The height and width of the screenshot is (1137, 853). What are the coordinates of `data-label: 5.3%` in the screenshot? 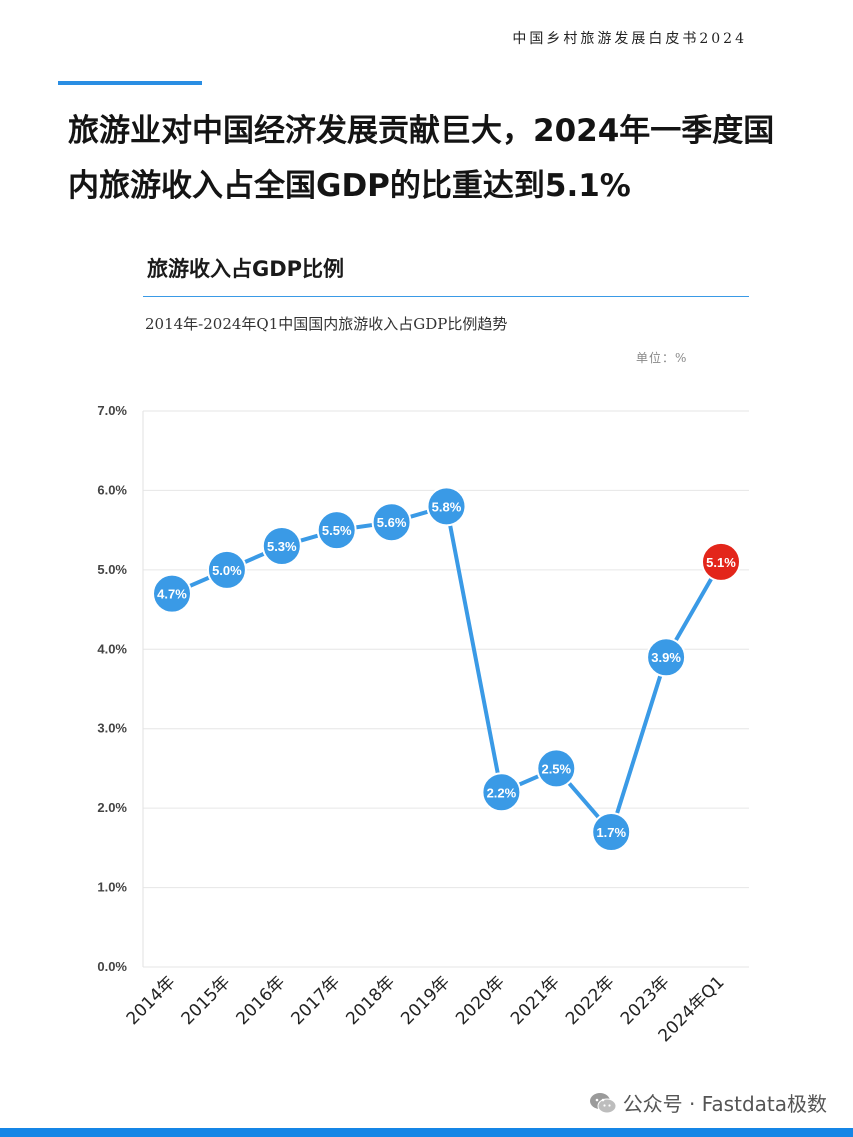 It's located at (282, 546).